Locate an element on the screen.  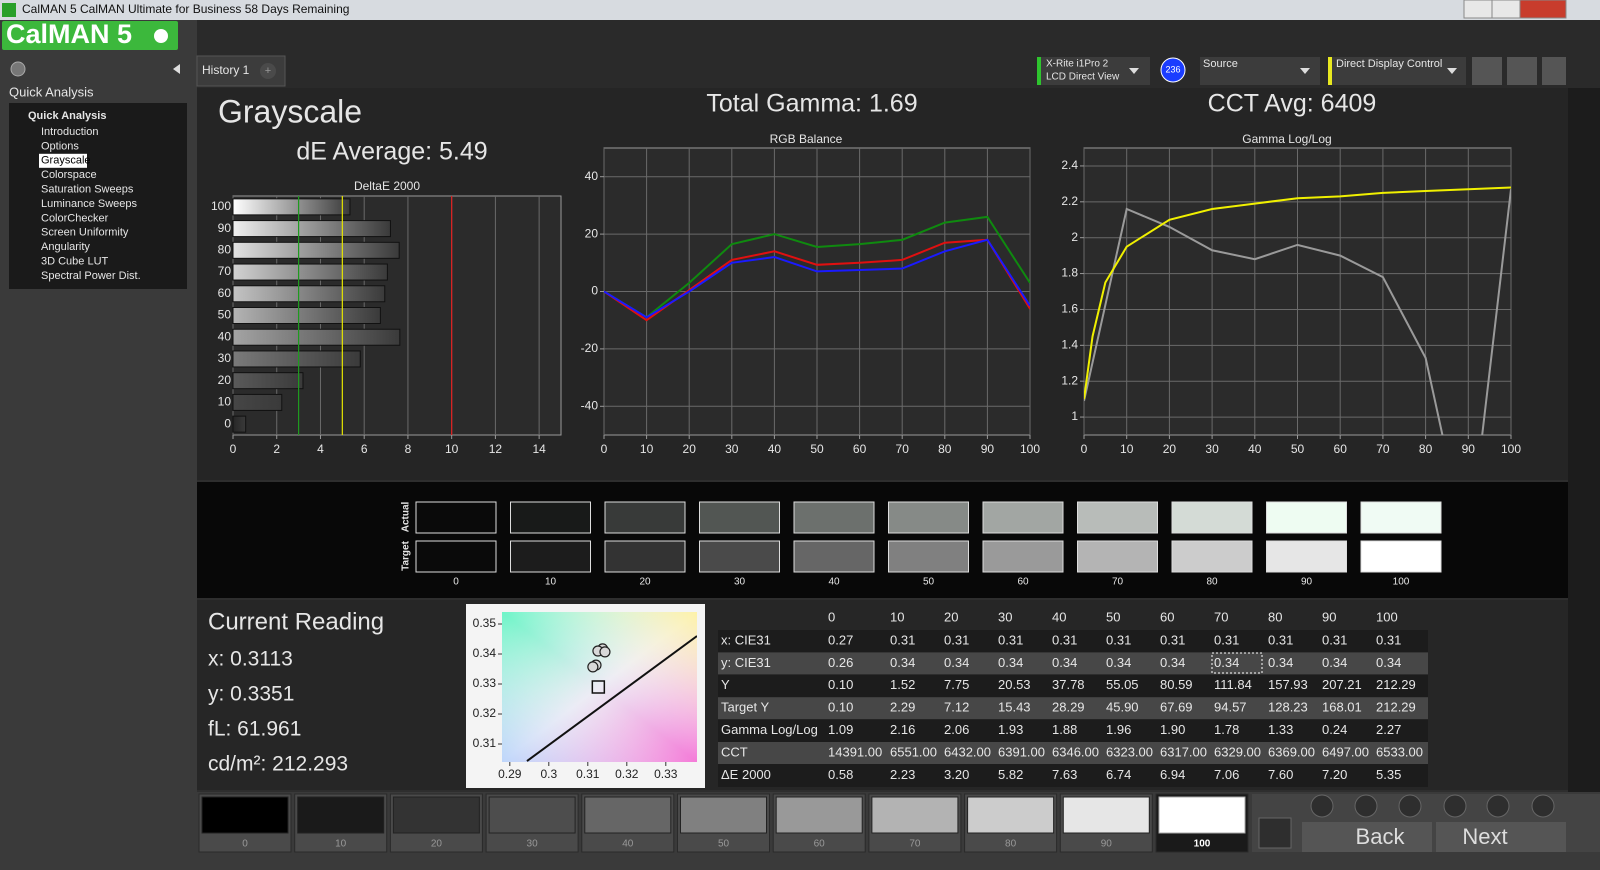
patch-label: 10 is located at coordinates (341, 844).